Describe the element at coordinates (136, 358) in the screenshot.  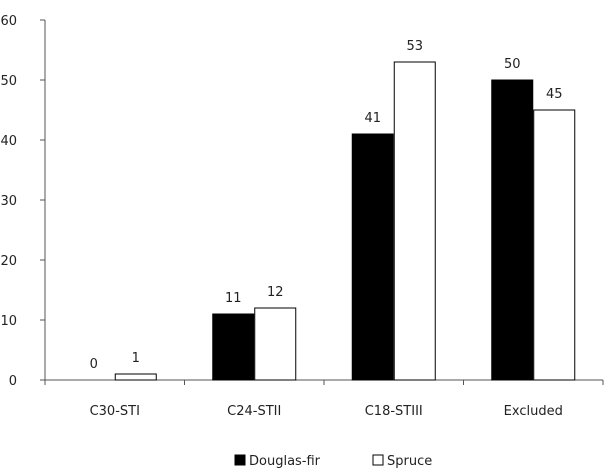
I see `data-label: 1` at that location.